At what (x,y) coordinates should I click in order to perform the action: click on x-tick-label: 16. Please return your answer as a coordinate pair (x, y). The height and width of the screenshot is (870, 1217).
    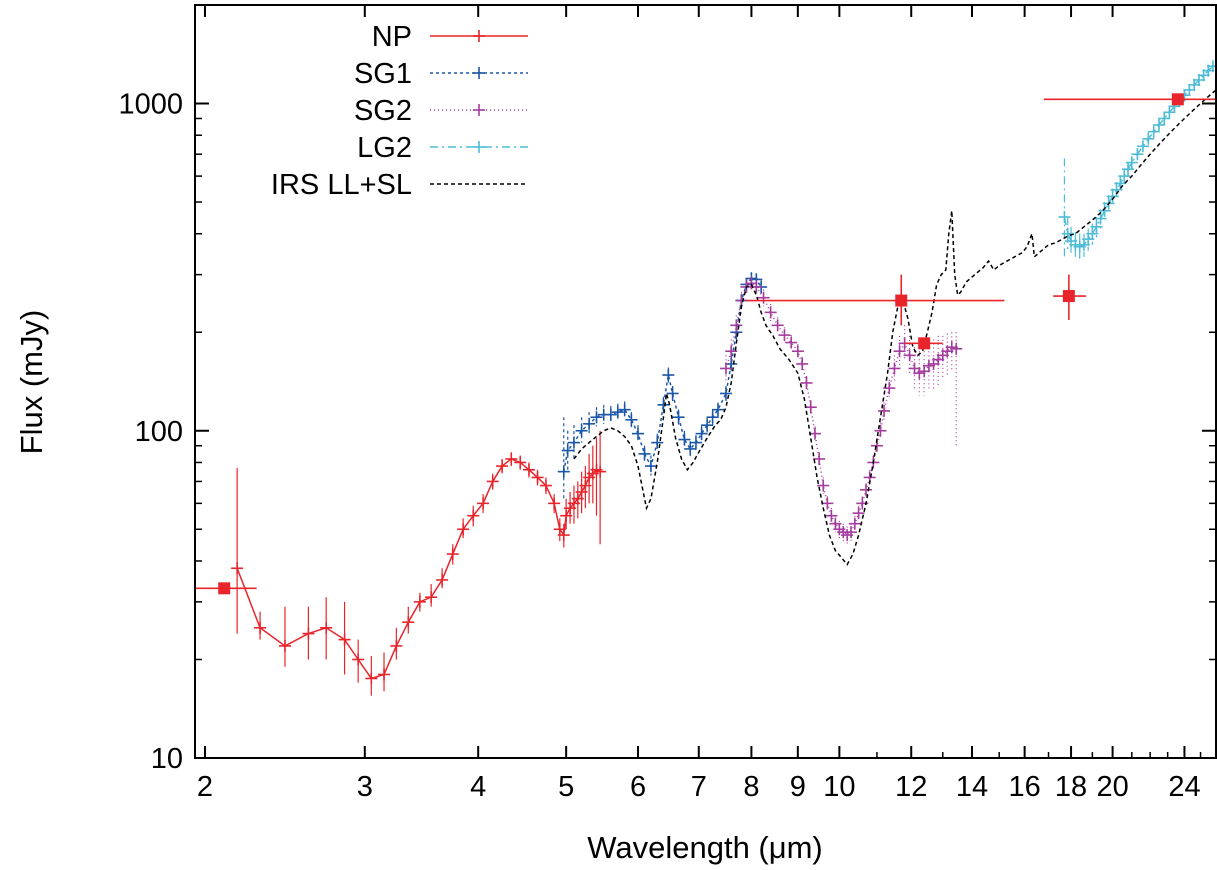
    Looking at the image, I should click on (1024, 787).